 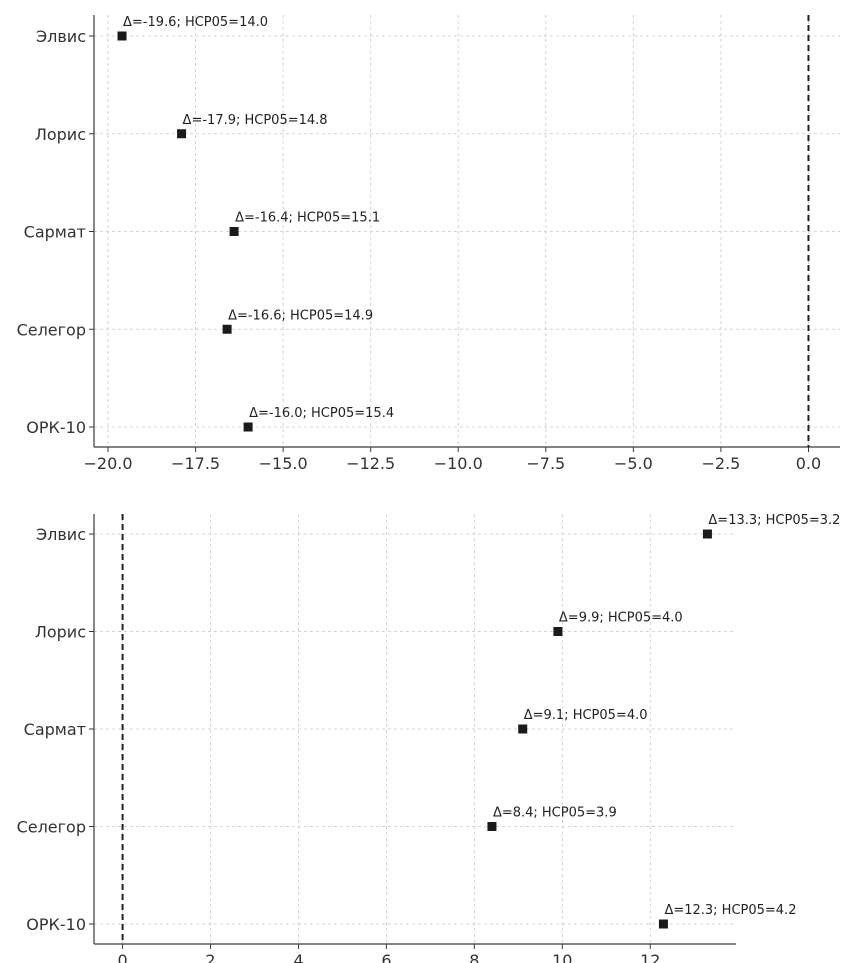 I want to click on x-tick-label: −10.0, so click(x=458, y=463).